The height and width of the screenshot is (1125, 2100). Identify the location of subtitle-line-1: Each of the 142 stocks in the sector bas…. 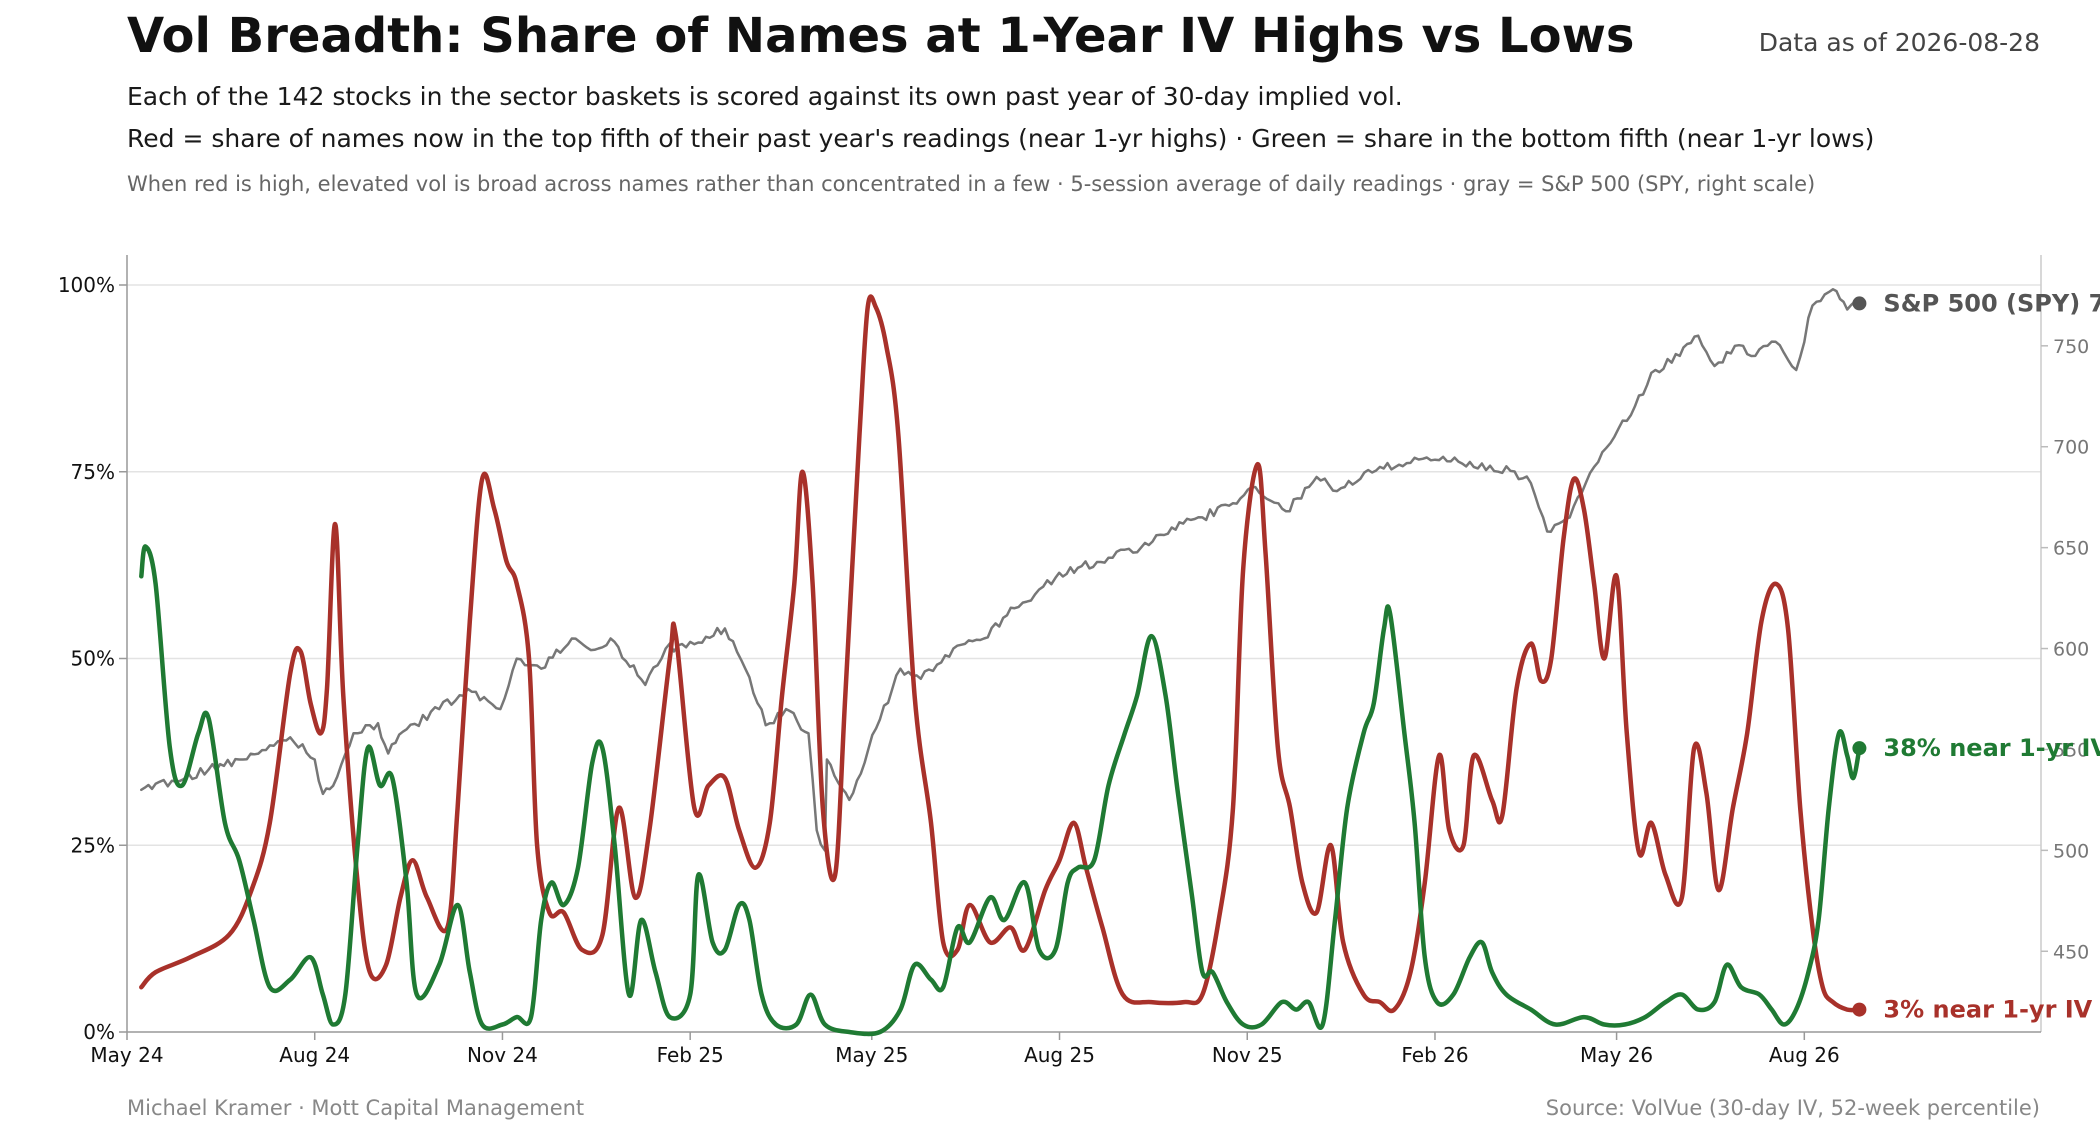
(765, 96).